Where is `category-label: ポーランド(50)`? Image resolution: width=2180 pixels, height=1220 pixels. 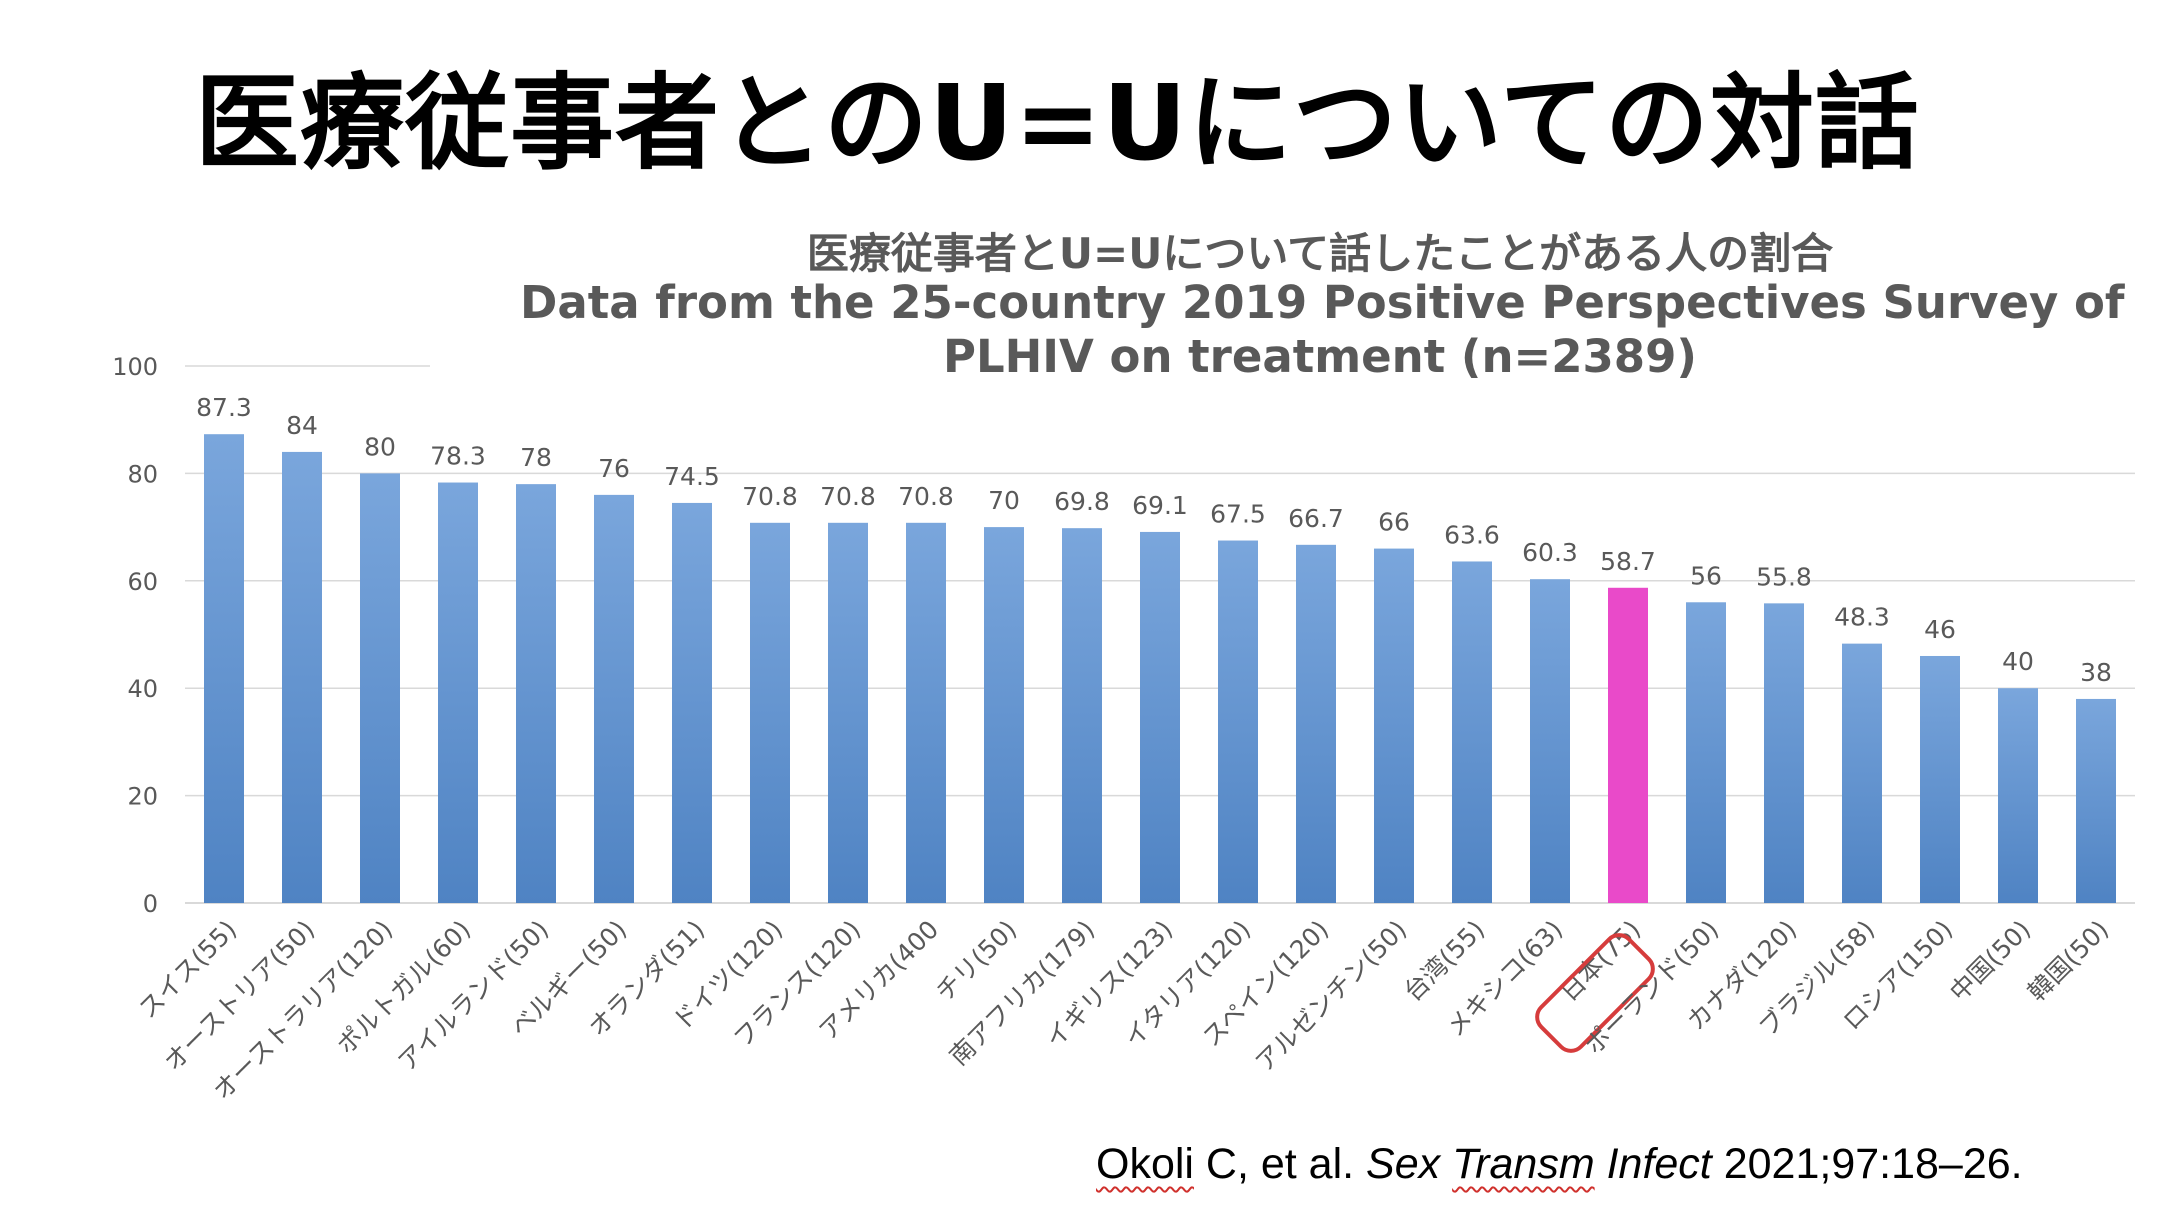 category-label: ポーランド(50) is located at coordinates (1651, 987).